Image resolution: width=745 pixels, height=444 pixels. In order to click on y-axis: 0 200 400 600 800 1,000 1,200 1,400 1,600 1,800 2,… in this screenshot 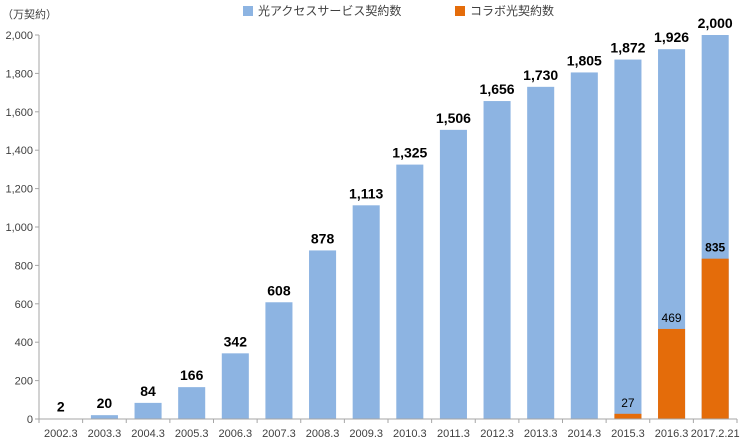, I will do `click(22, 228)`.